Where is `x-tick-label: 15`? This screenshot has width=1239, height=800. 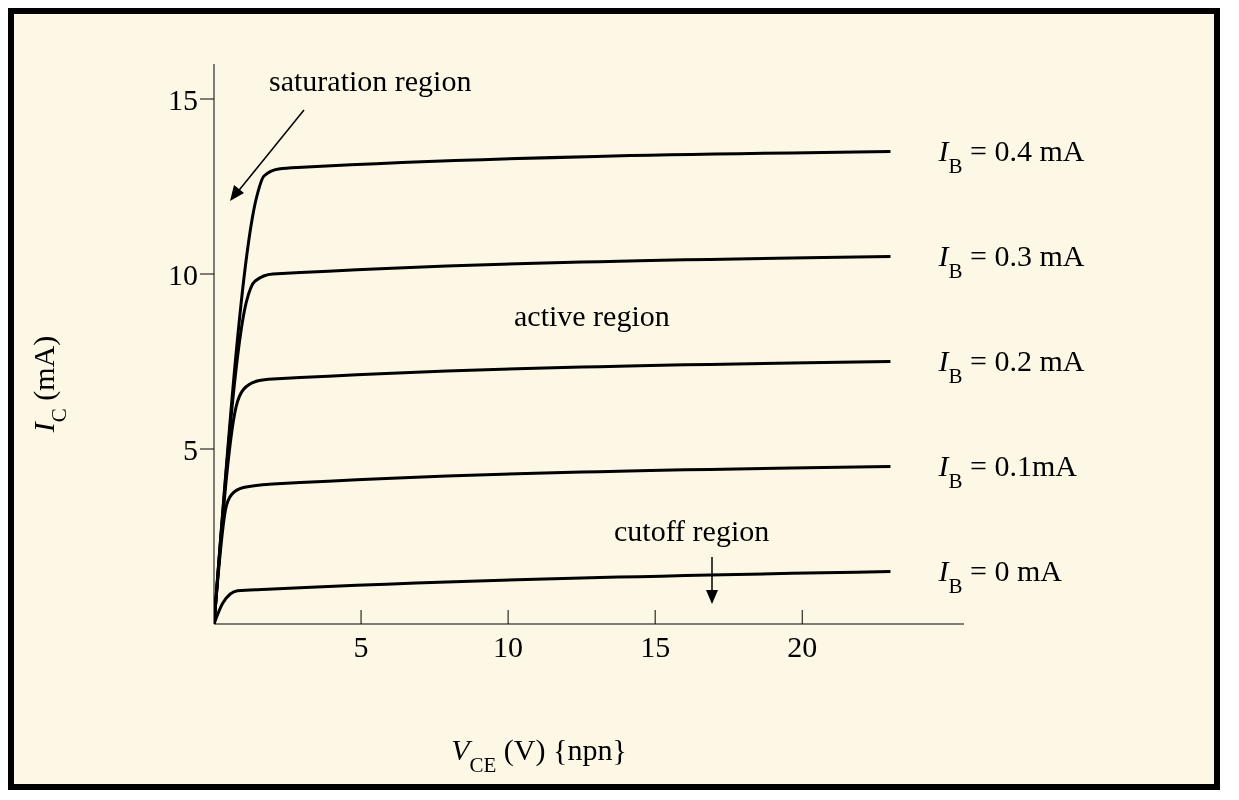 x-tick-label: 15 is located at coordinates (655, 647).